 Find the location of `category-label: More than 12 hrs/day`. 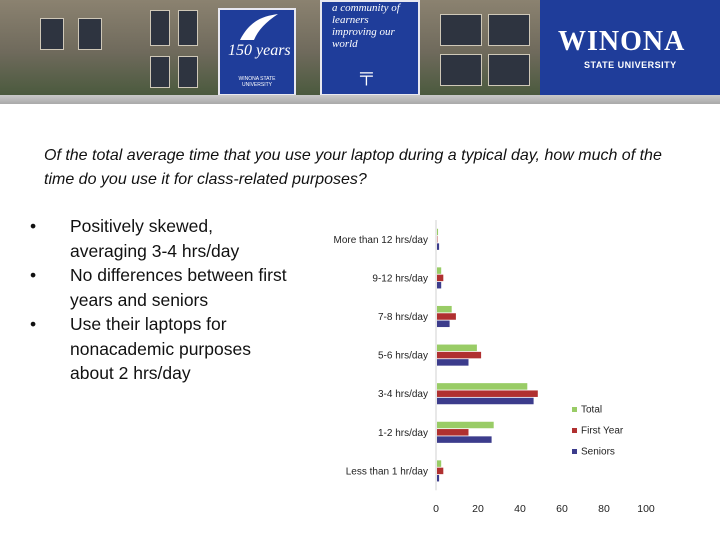

category-label: More than 12 hrs/day is located at coordinates (381, 240).